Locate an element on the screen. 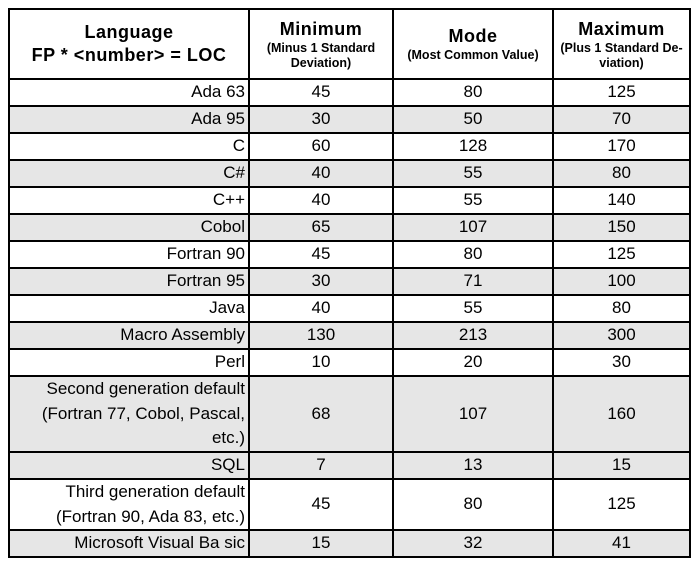  language-cell: SQL is located at coordinates (129, 465).